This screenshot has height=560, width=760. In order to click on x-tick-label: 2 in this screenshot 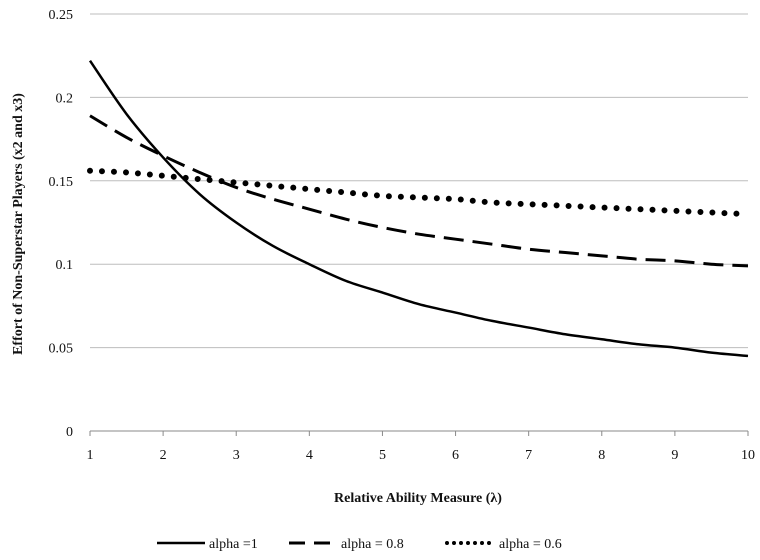, I will do `click(163, 455)`.